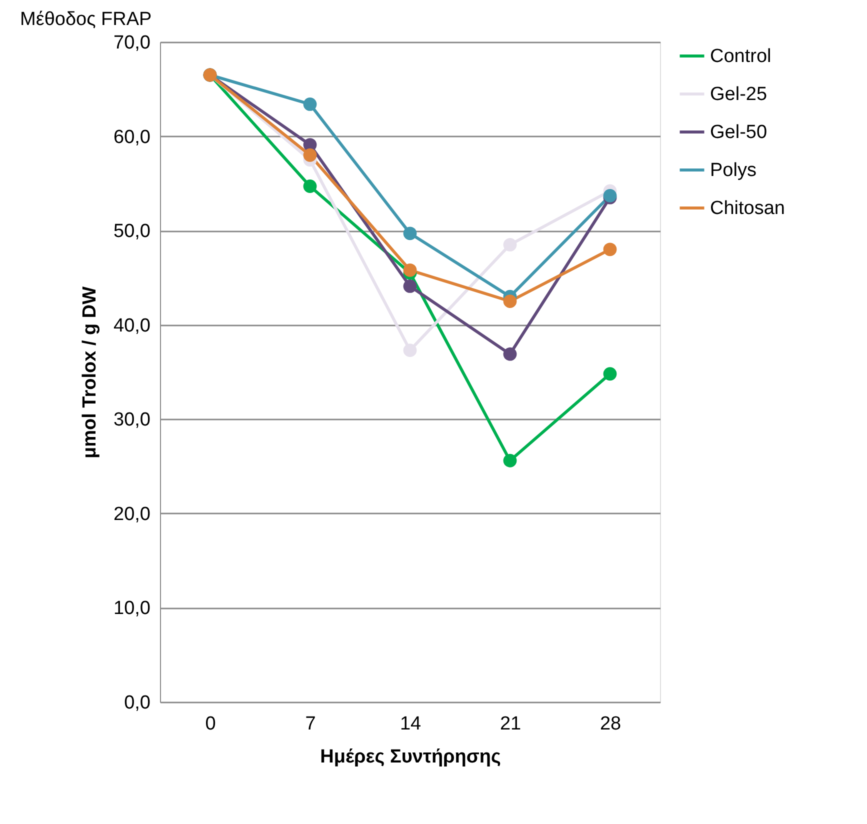  Describe the element at coordinates (132, 420) in the screenshot. I see `y-tick-label: 30,0` at that location.